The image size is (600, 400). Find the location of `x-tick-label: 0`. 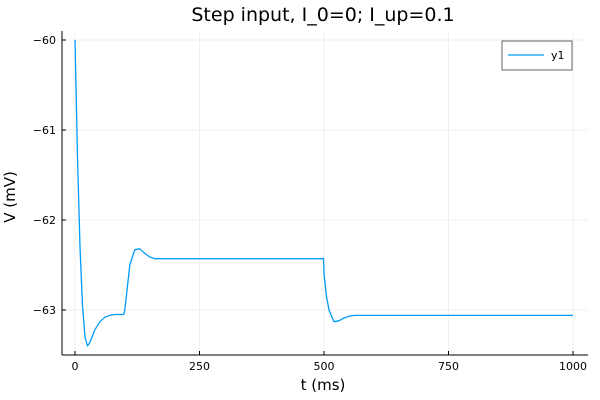

x-tick-label: 0 is located at coordinates (75, 366).